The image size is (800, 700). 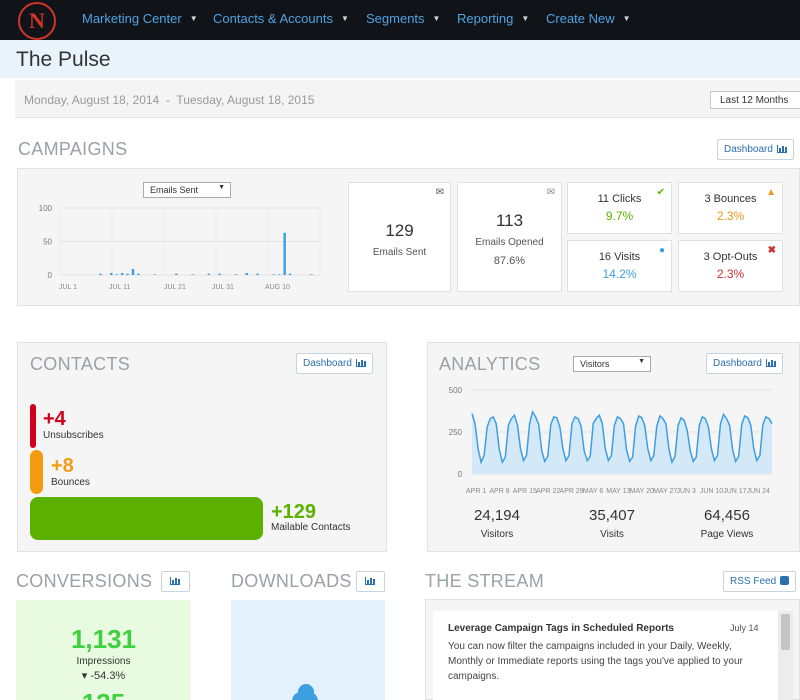 What do you see at coordinates (550, 192) in the screenshot?
I see `envelope-open-icon: ✉` at bounding box center [550, 192].